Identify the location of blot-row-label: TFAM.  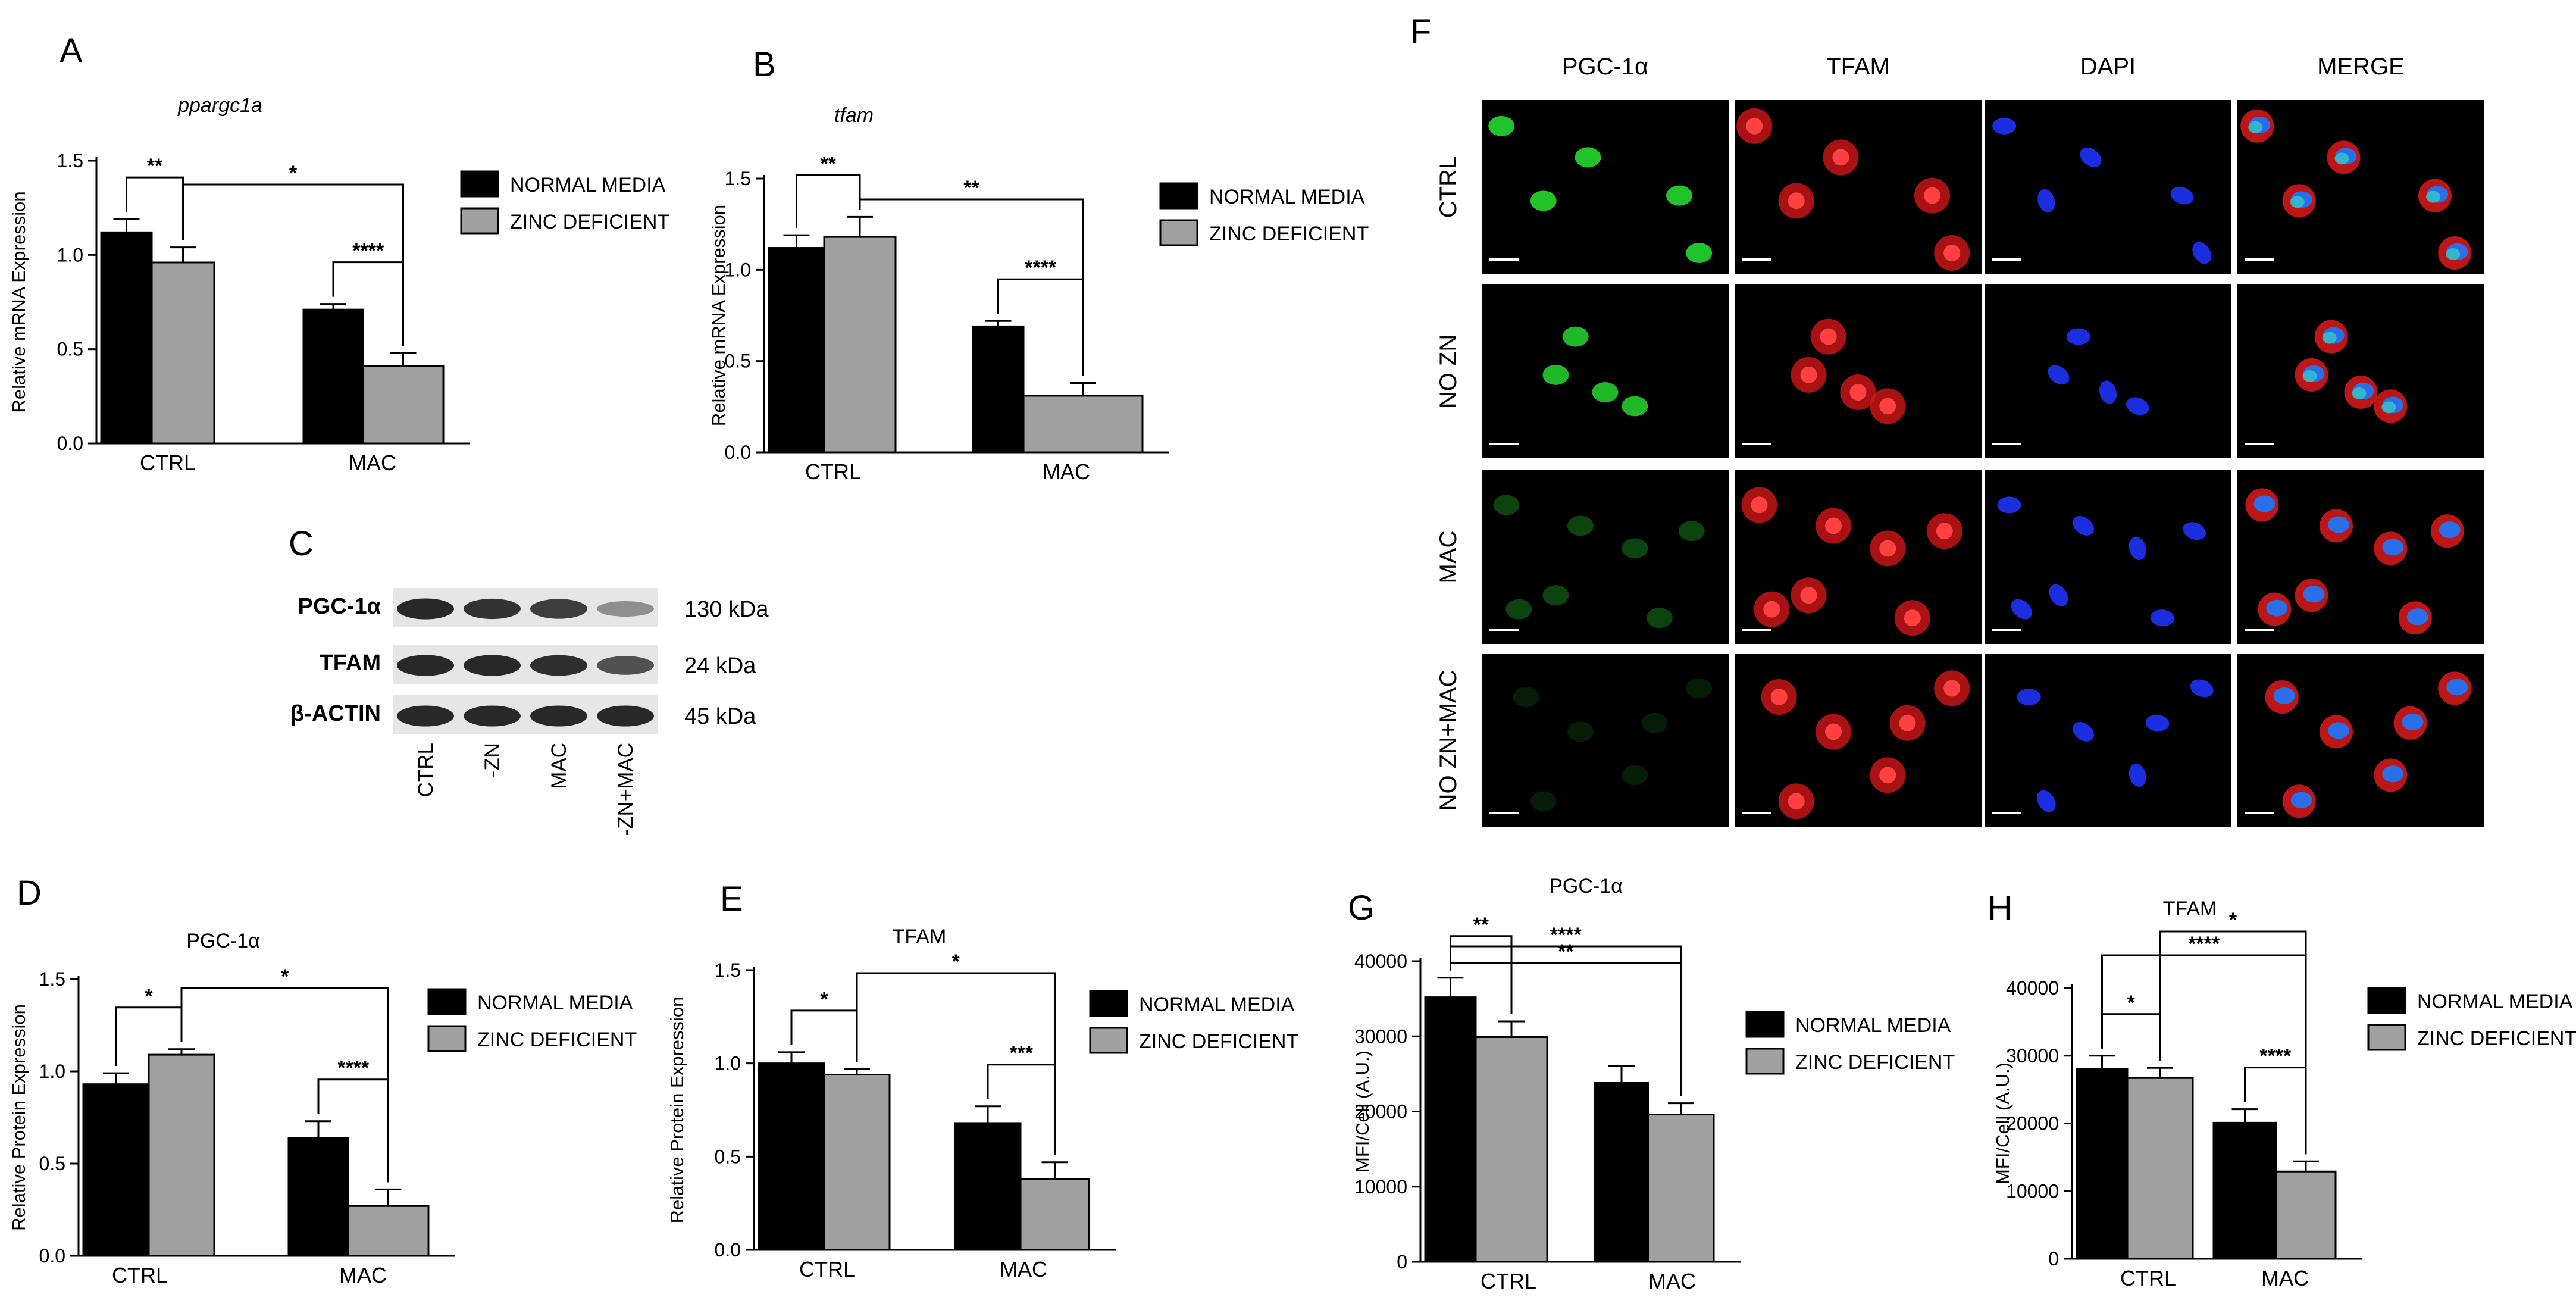
(350, 663).